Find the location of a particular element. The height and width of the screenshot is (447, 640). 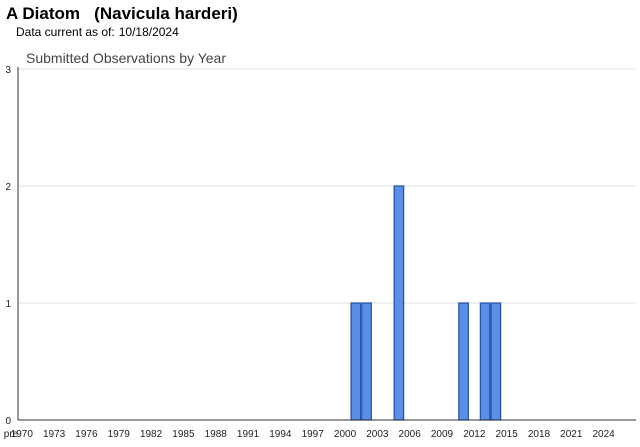

x-tick-label: 2012 is located at coordinates (474, 434).